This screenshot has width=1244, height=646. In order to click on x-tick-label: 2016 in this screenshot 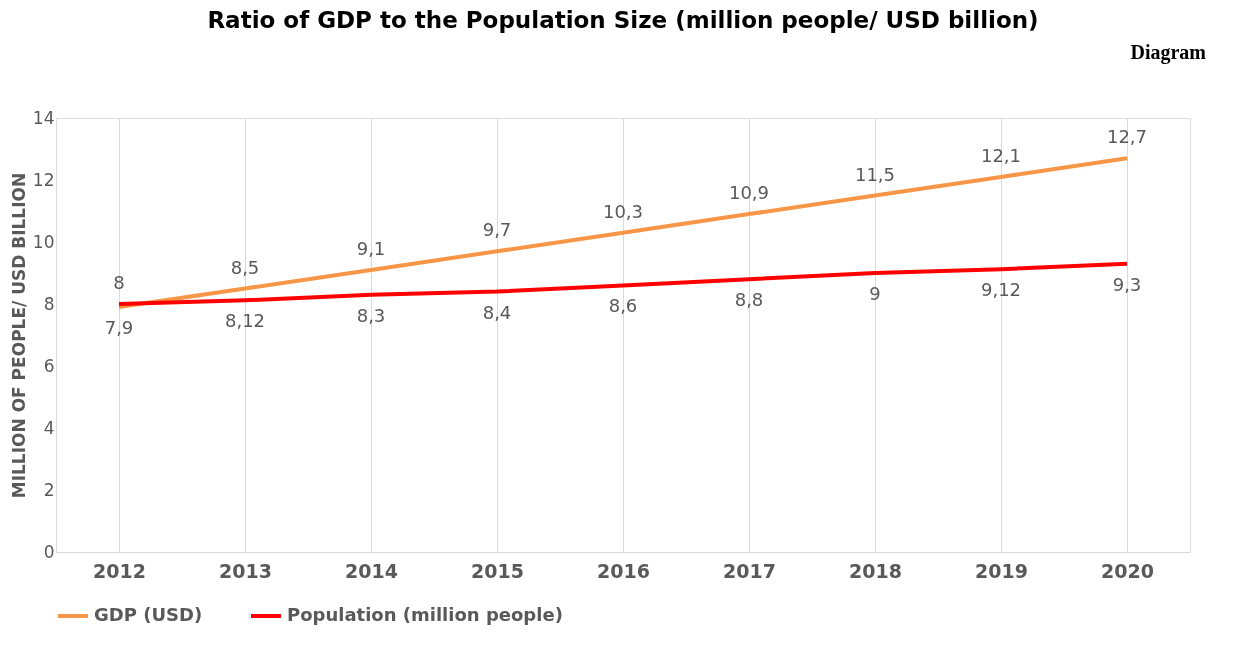, I will do `click(623, 570)`.